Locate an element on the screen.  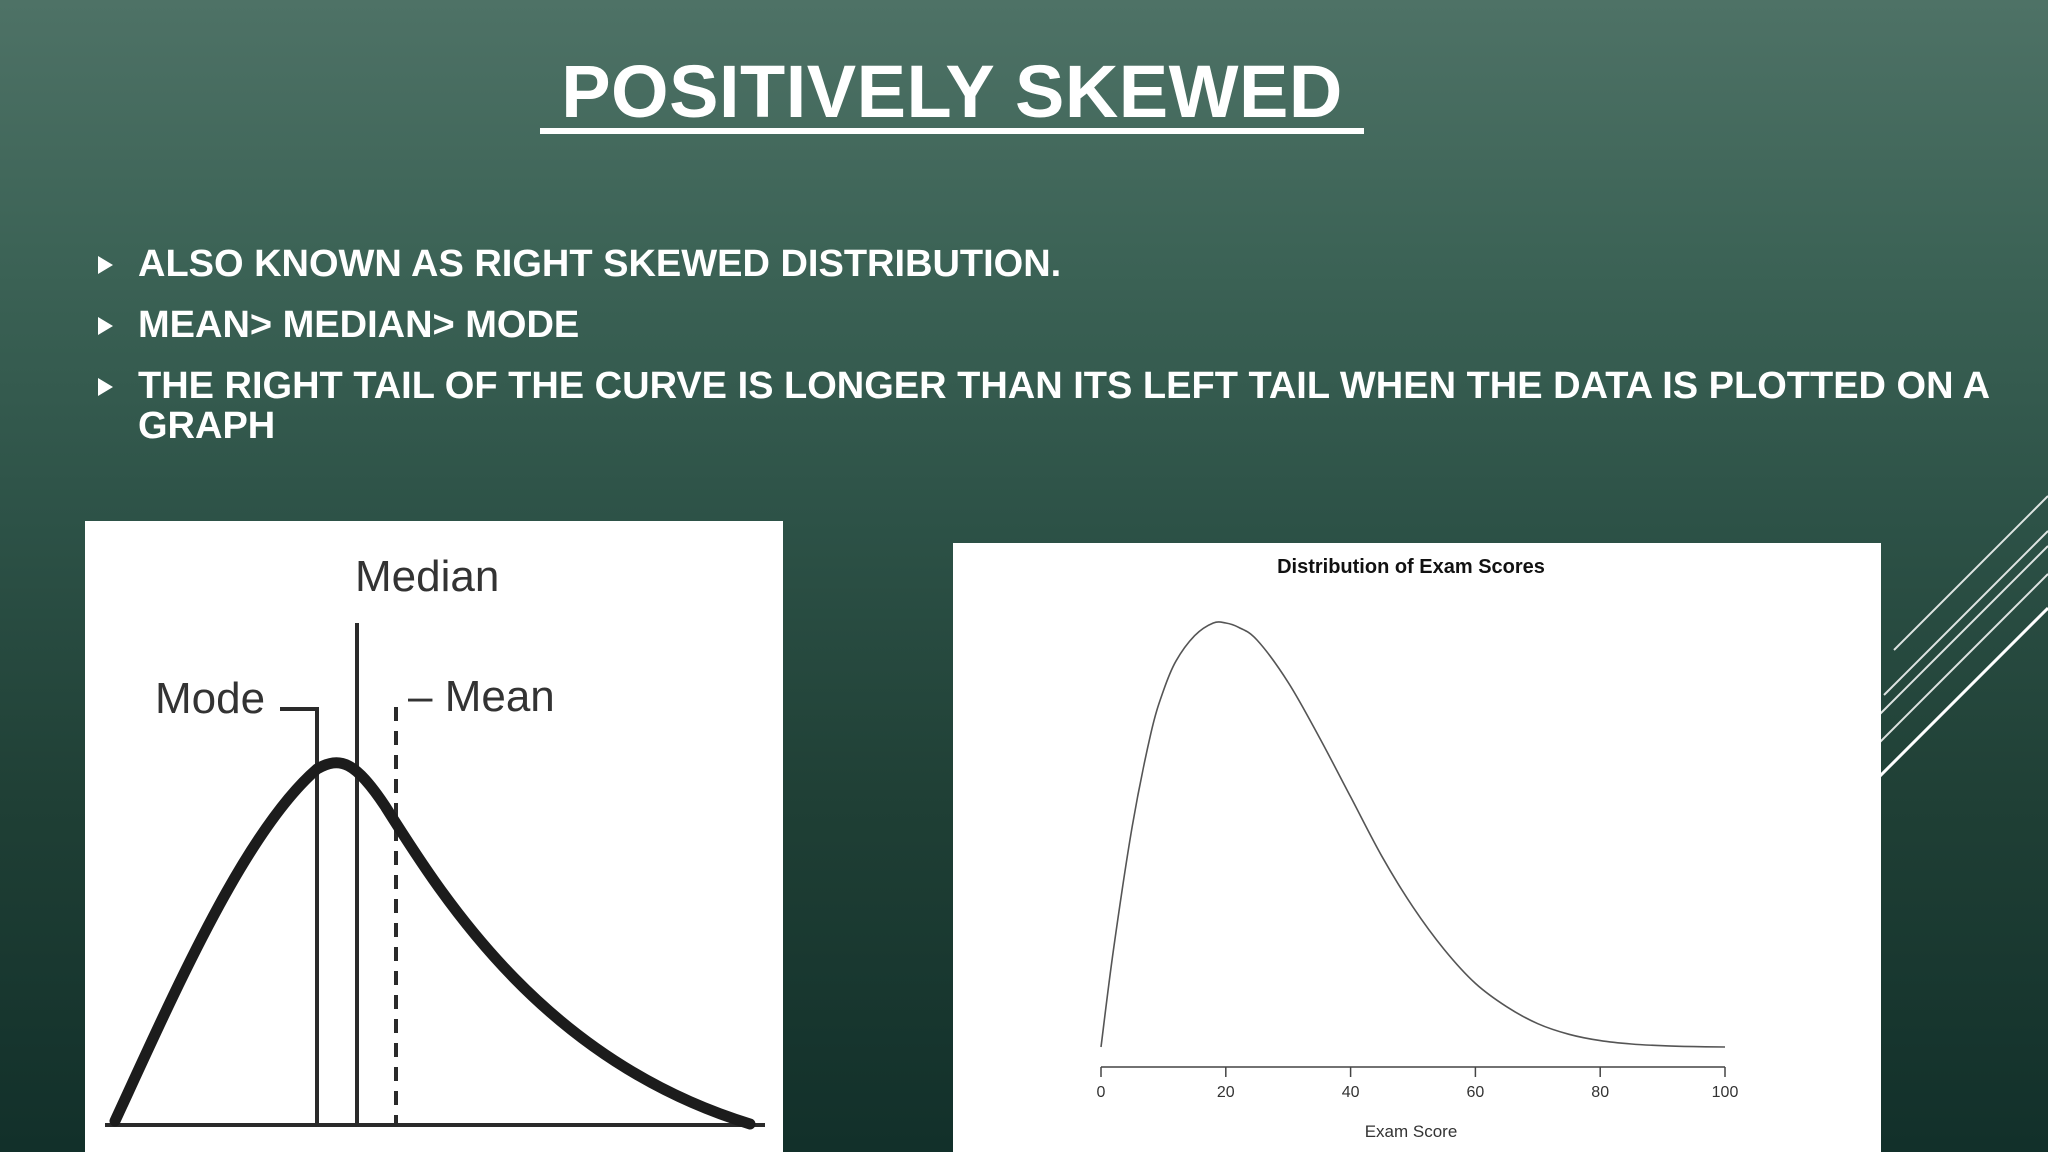
bullet-text: ALSO KNOWN AS RIGHT SKEWED DISTRIBUTION. is located at coordinates (600, 264).